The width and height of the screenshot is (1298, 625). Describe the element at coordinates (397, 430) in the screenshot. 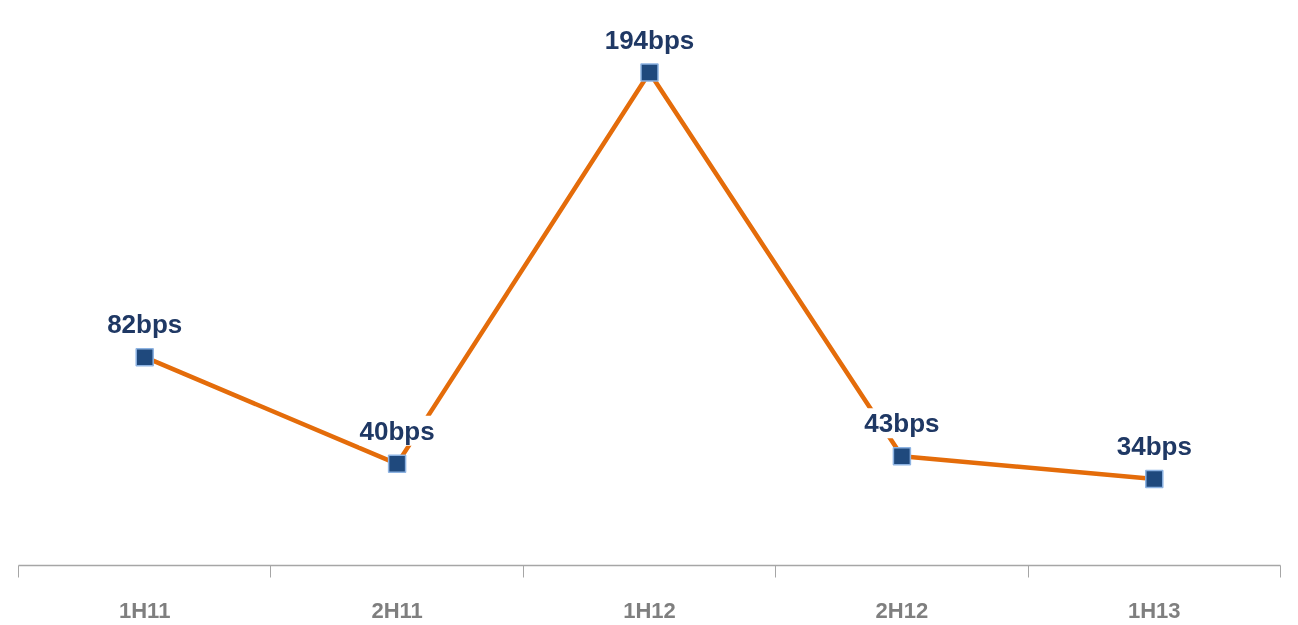

I see `data-label: 40bps` at that location.